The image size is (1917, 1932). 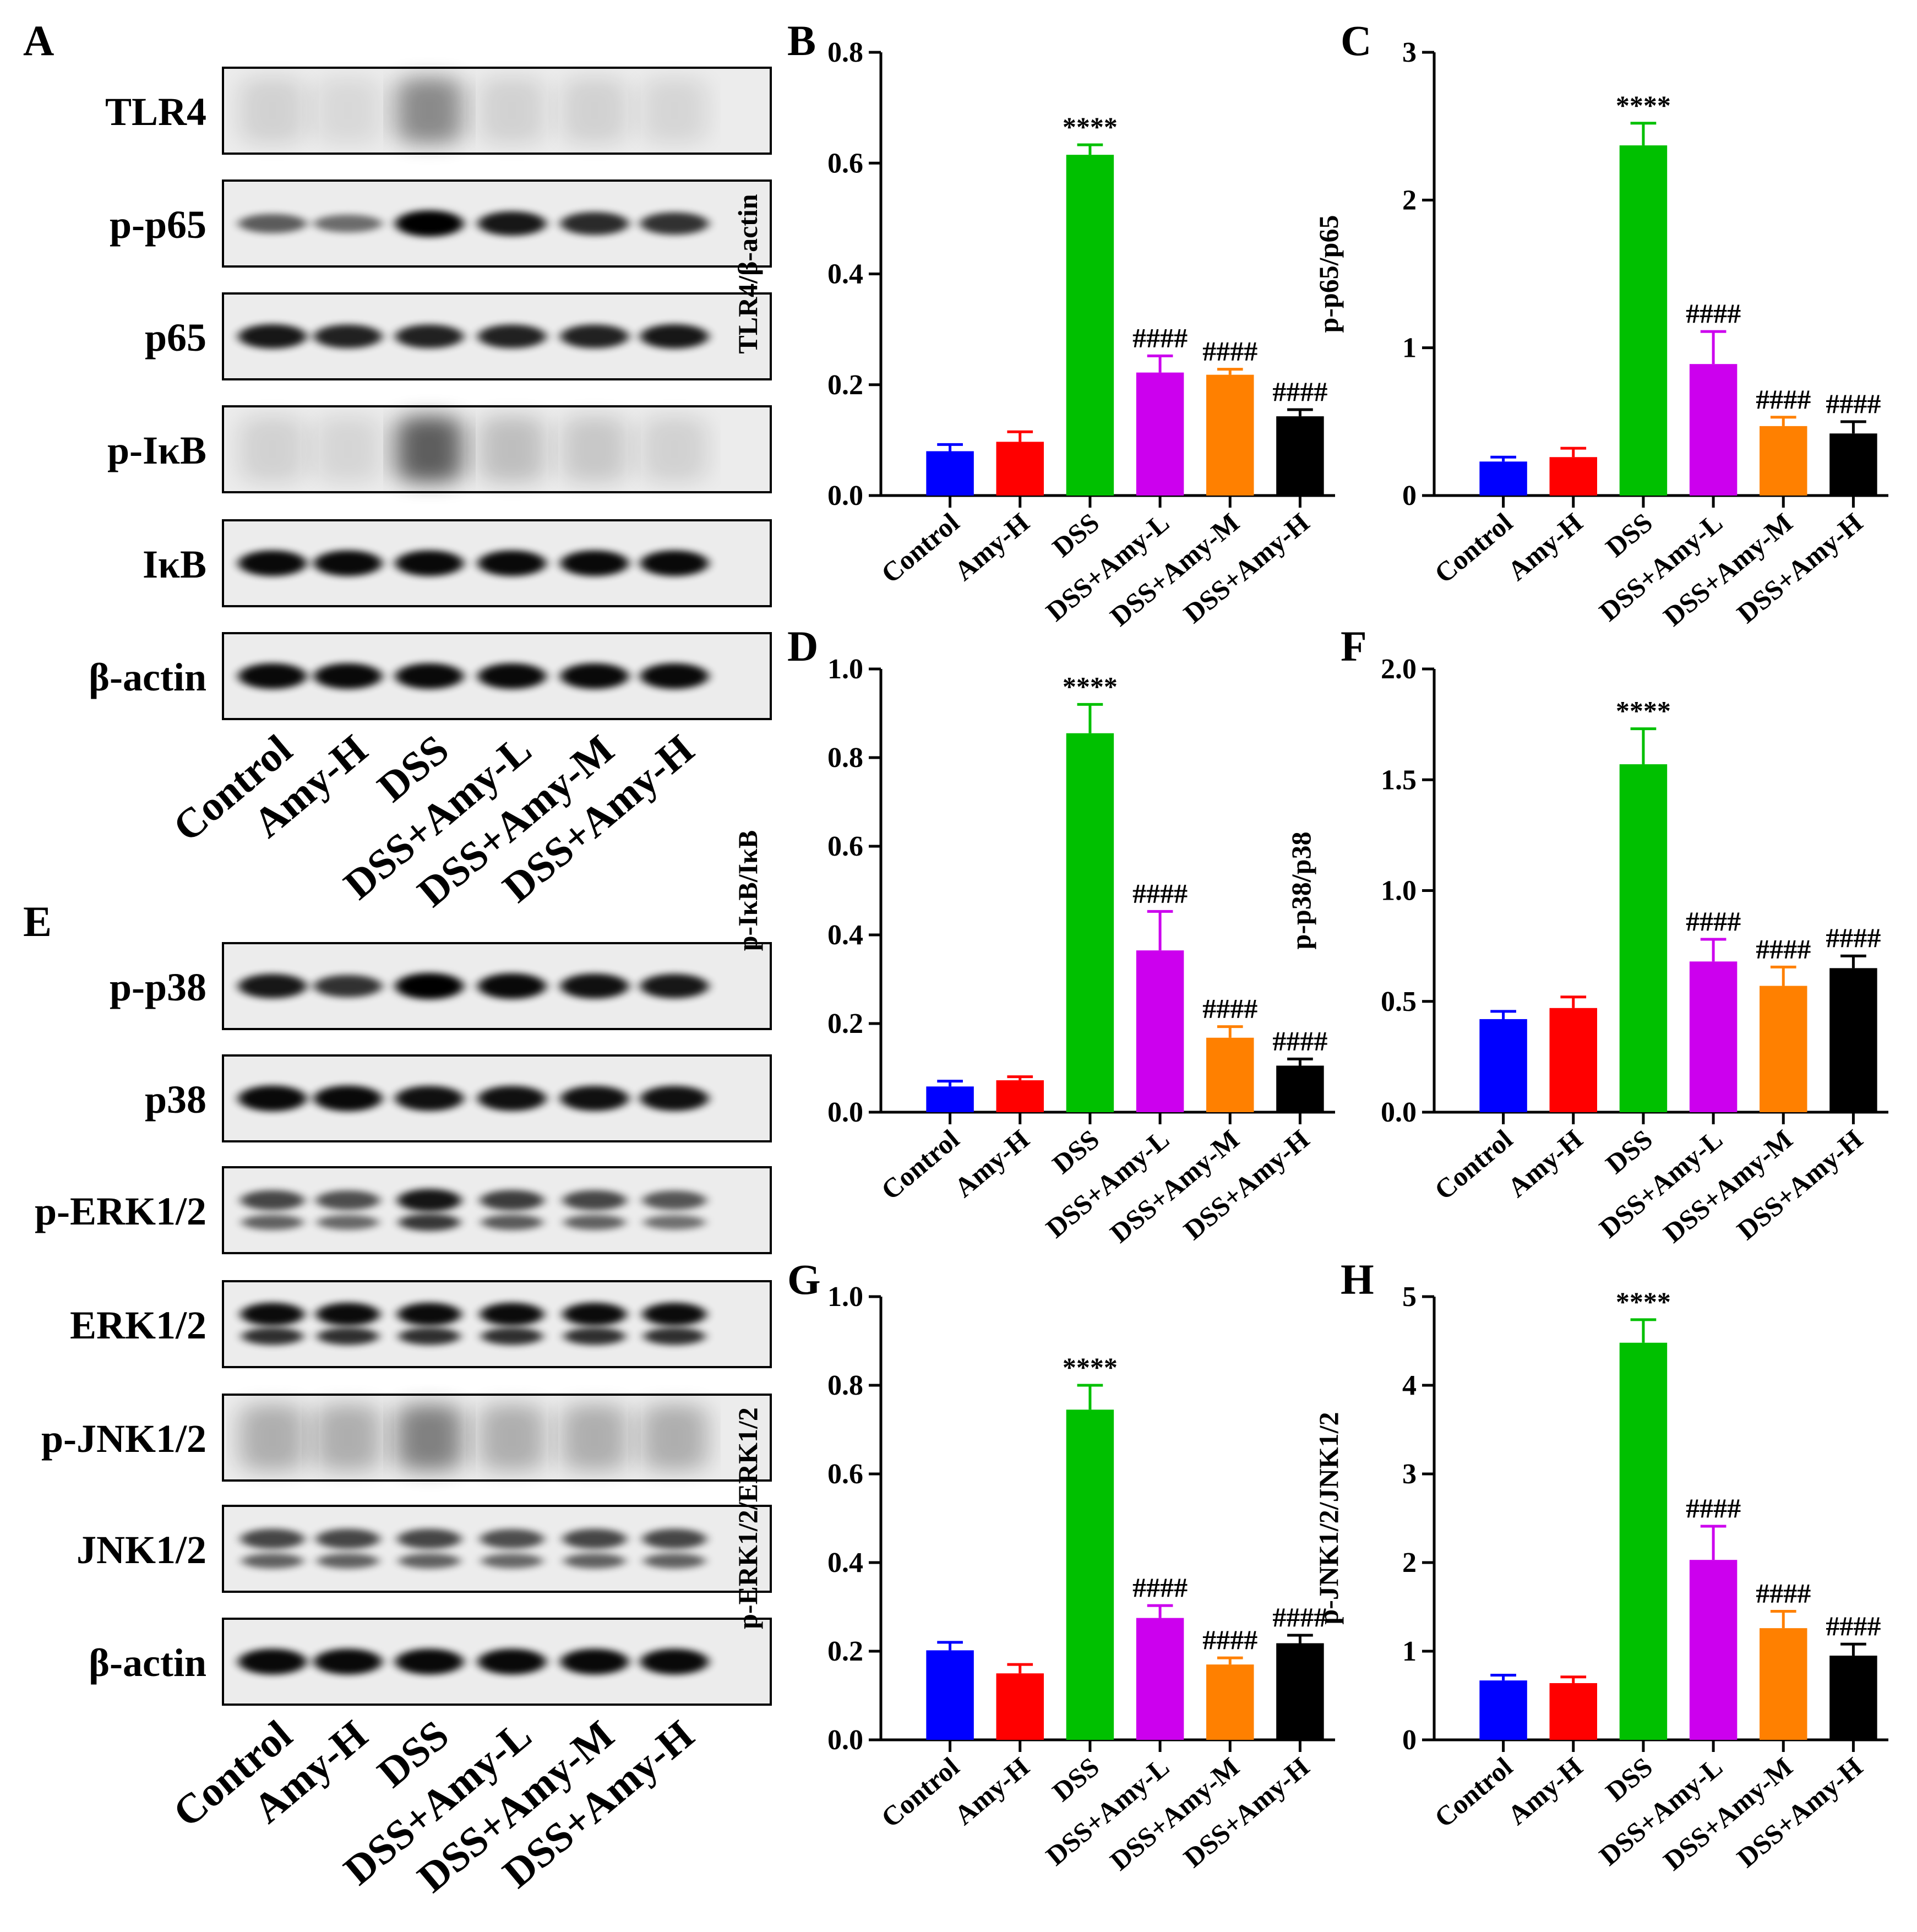 What do you see at coordinates (747, 273) in the screenshot?
I see `y-axis-label: TLR4/β-actin` at bounding box center [747, 273].